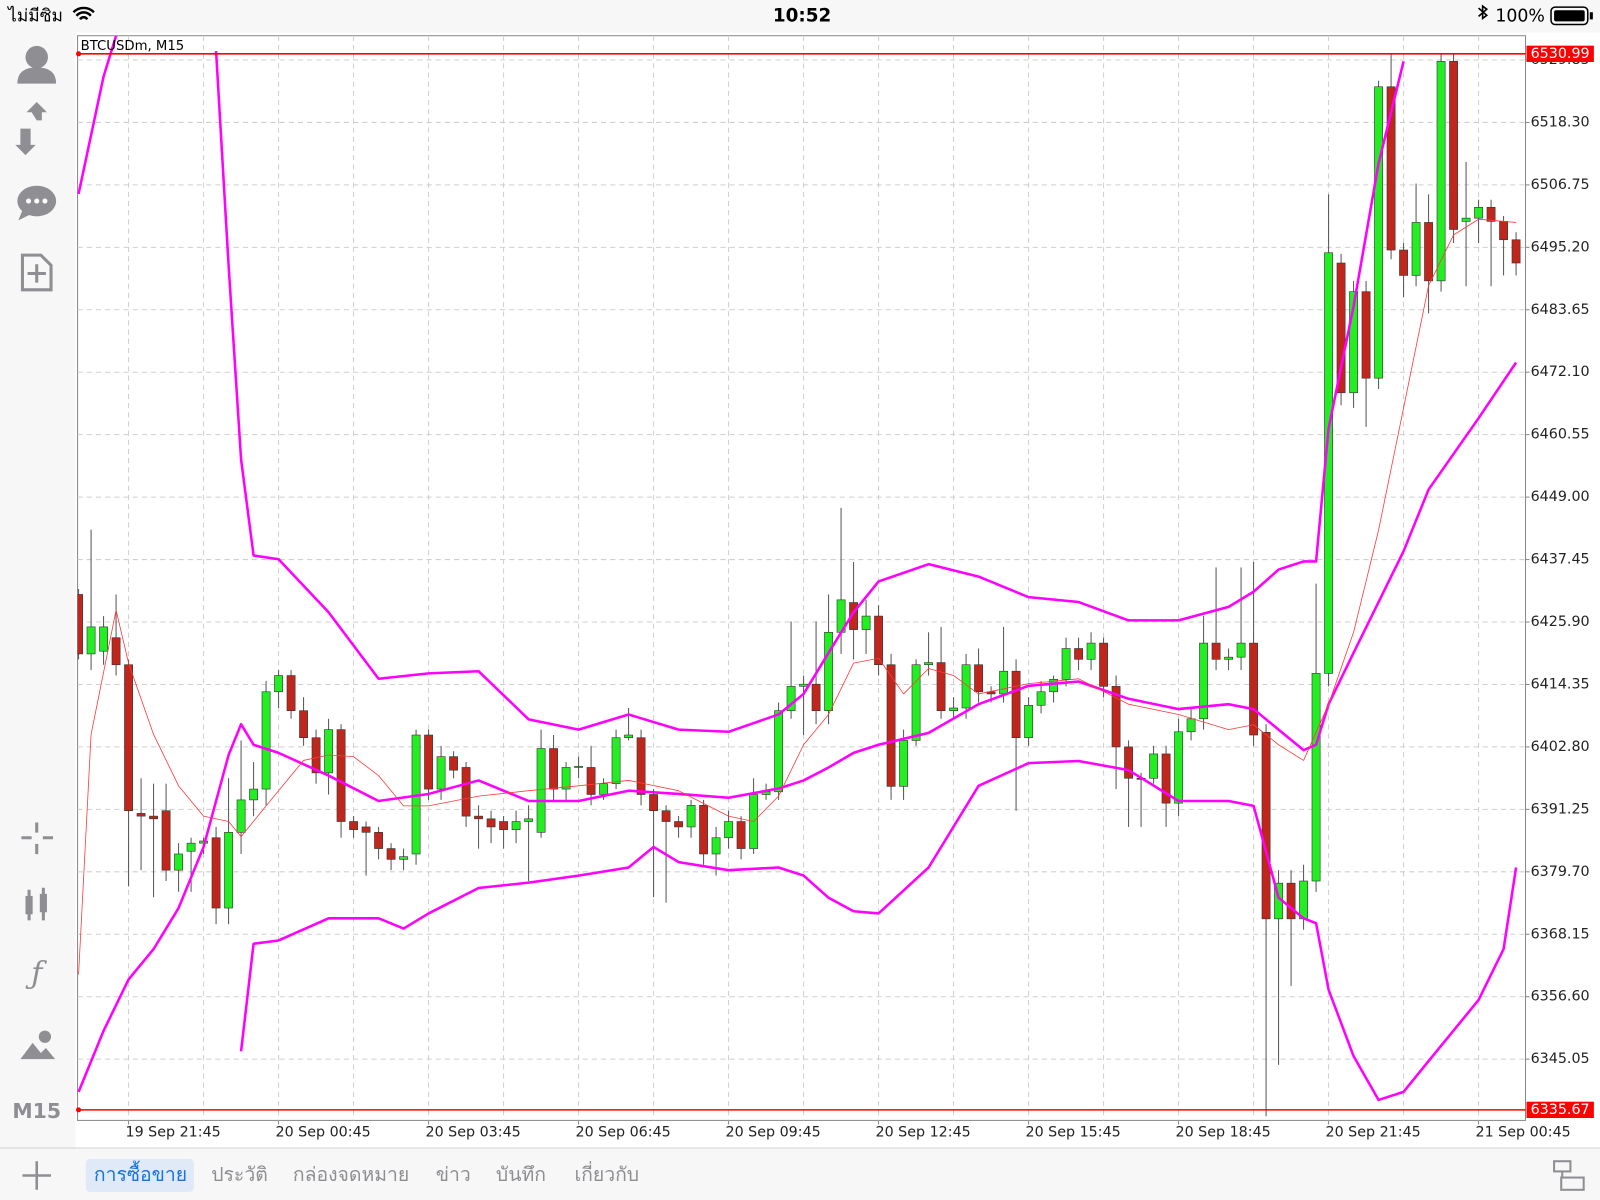  What do you see at coordinates (37, 838) in the screenshot?
I see `crosshair-icon` at bounding box center [37, 838].